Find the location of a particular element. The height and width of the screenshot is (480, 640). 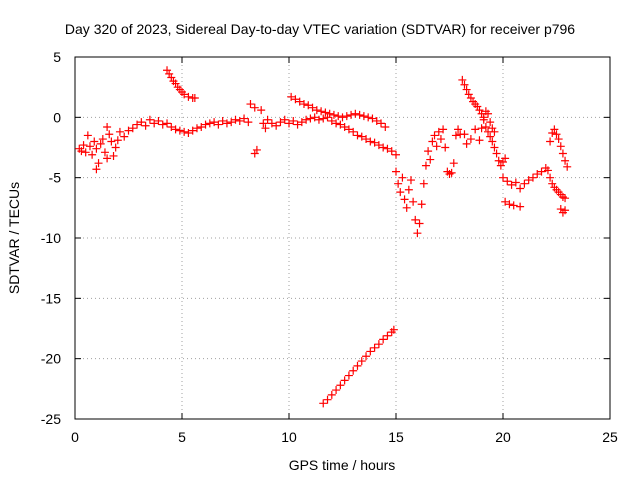

y-tick-label: 5 is located at coordinates (57, 57).